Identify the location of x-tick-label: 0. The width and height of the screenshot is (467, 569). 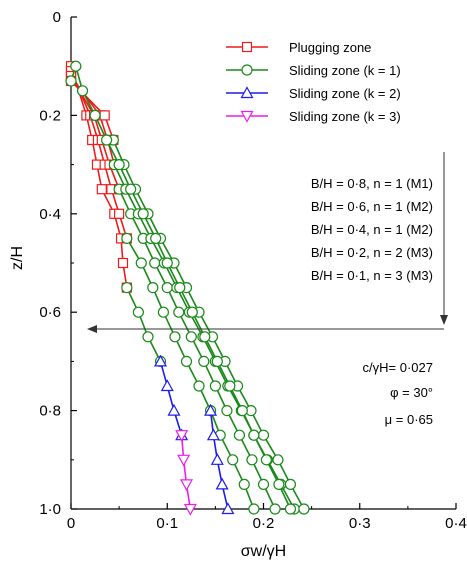
(71, 523).